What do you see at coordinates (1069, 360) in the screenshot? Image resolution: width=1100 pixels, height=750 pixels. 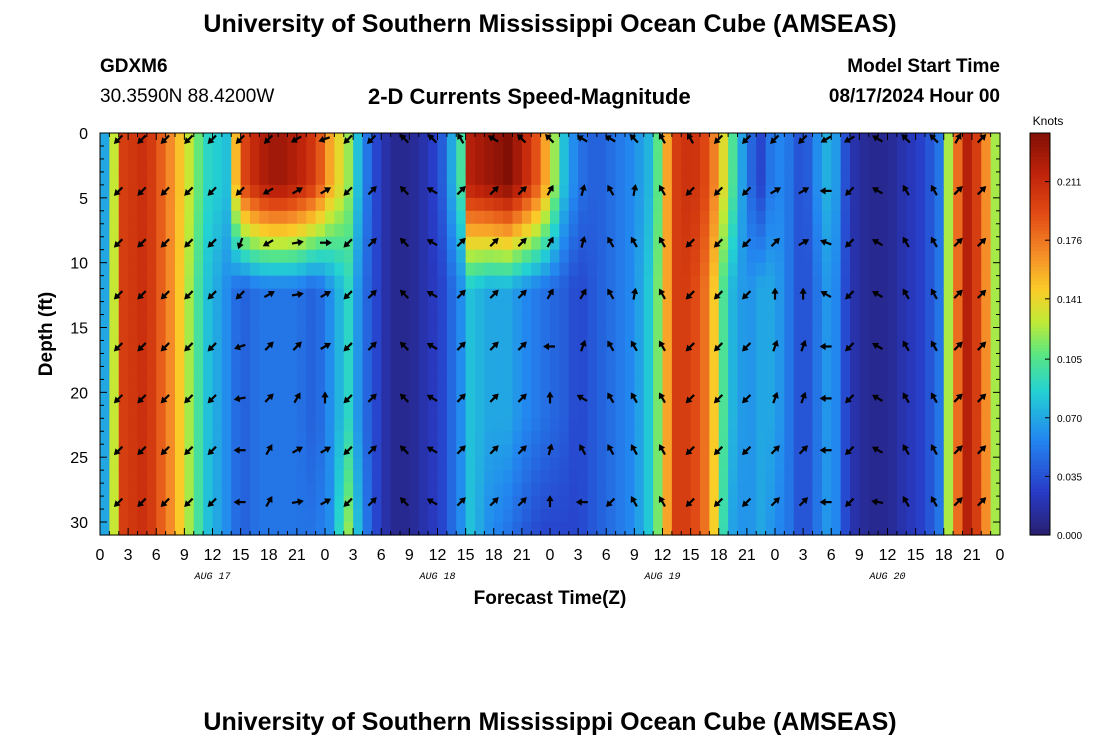 I see `colorbar-tick-label: 0.105` at bounding box center [1069, 360].